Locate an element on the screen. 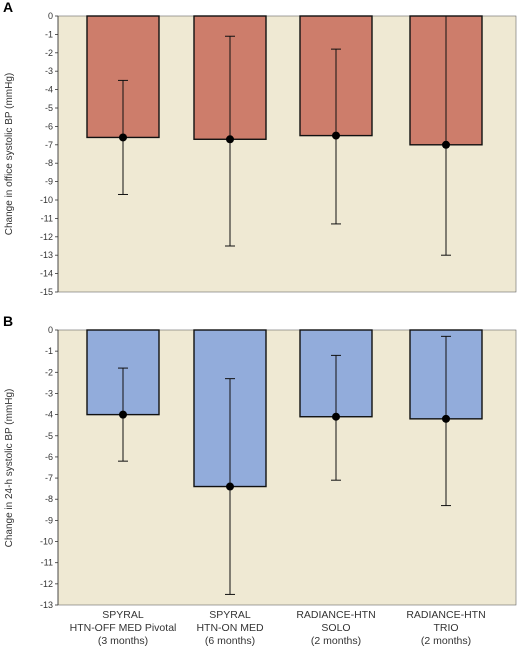 Image resolution: width=520 pixels, height=649 pixels. y-tick-label-a-5: -5 is located at coordinates (49, 108).